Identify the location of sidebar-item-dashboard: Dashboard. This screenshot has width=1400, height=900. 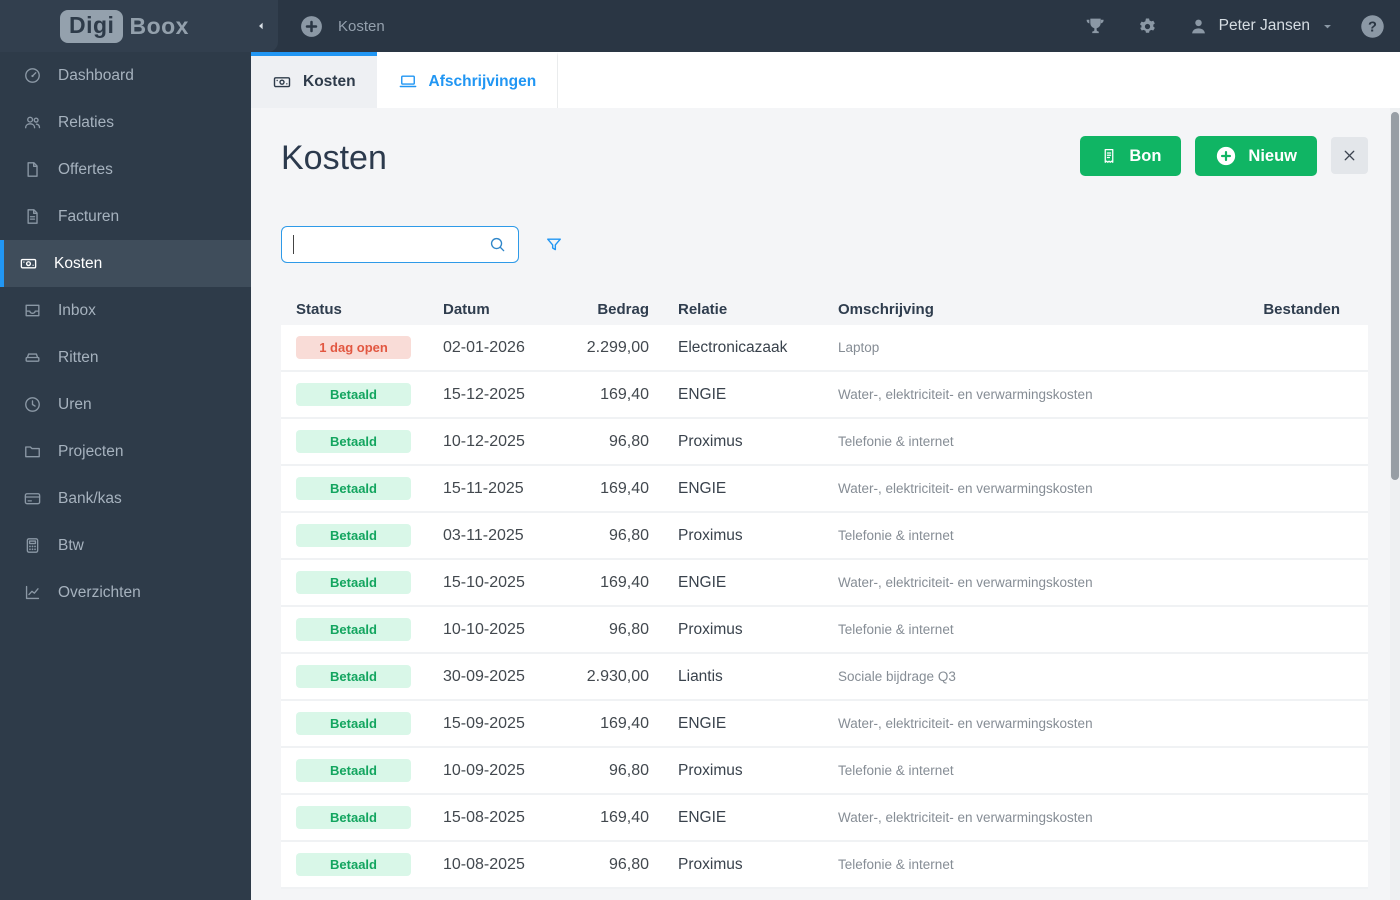
(125, 75).